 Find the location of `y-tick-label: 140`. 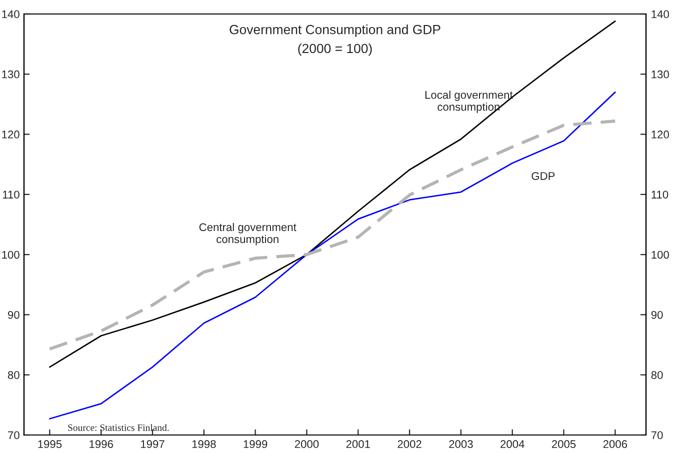

y-tick-label: 140 is located at coordinates (11, 14).